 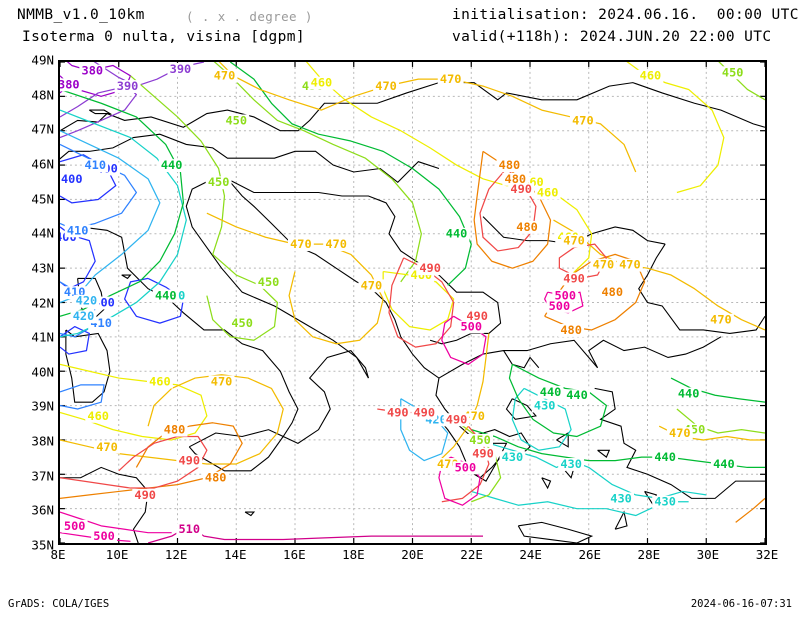 What do you see at coordinates (42, 406) in the screenshot?
I see `y-axis-tick: 39N` at bounding box center [42, 406].